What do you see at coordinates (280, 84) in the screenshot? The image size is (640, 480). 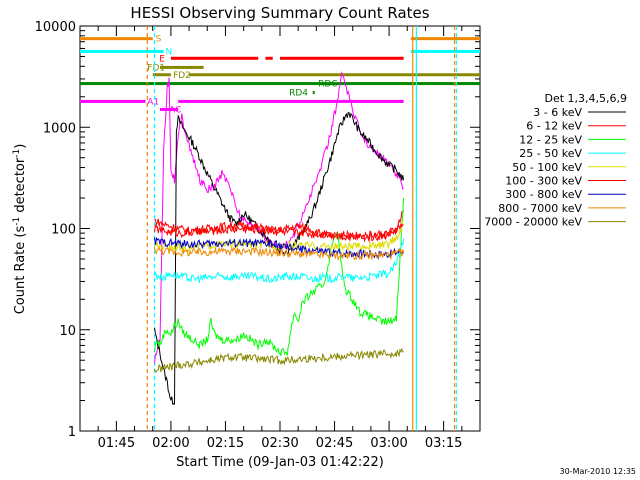 I see `flag-bar-rdc` at bounding box center [280, 84].